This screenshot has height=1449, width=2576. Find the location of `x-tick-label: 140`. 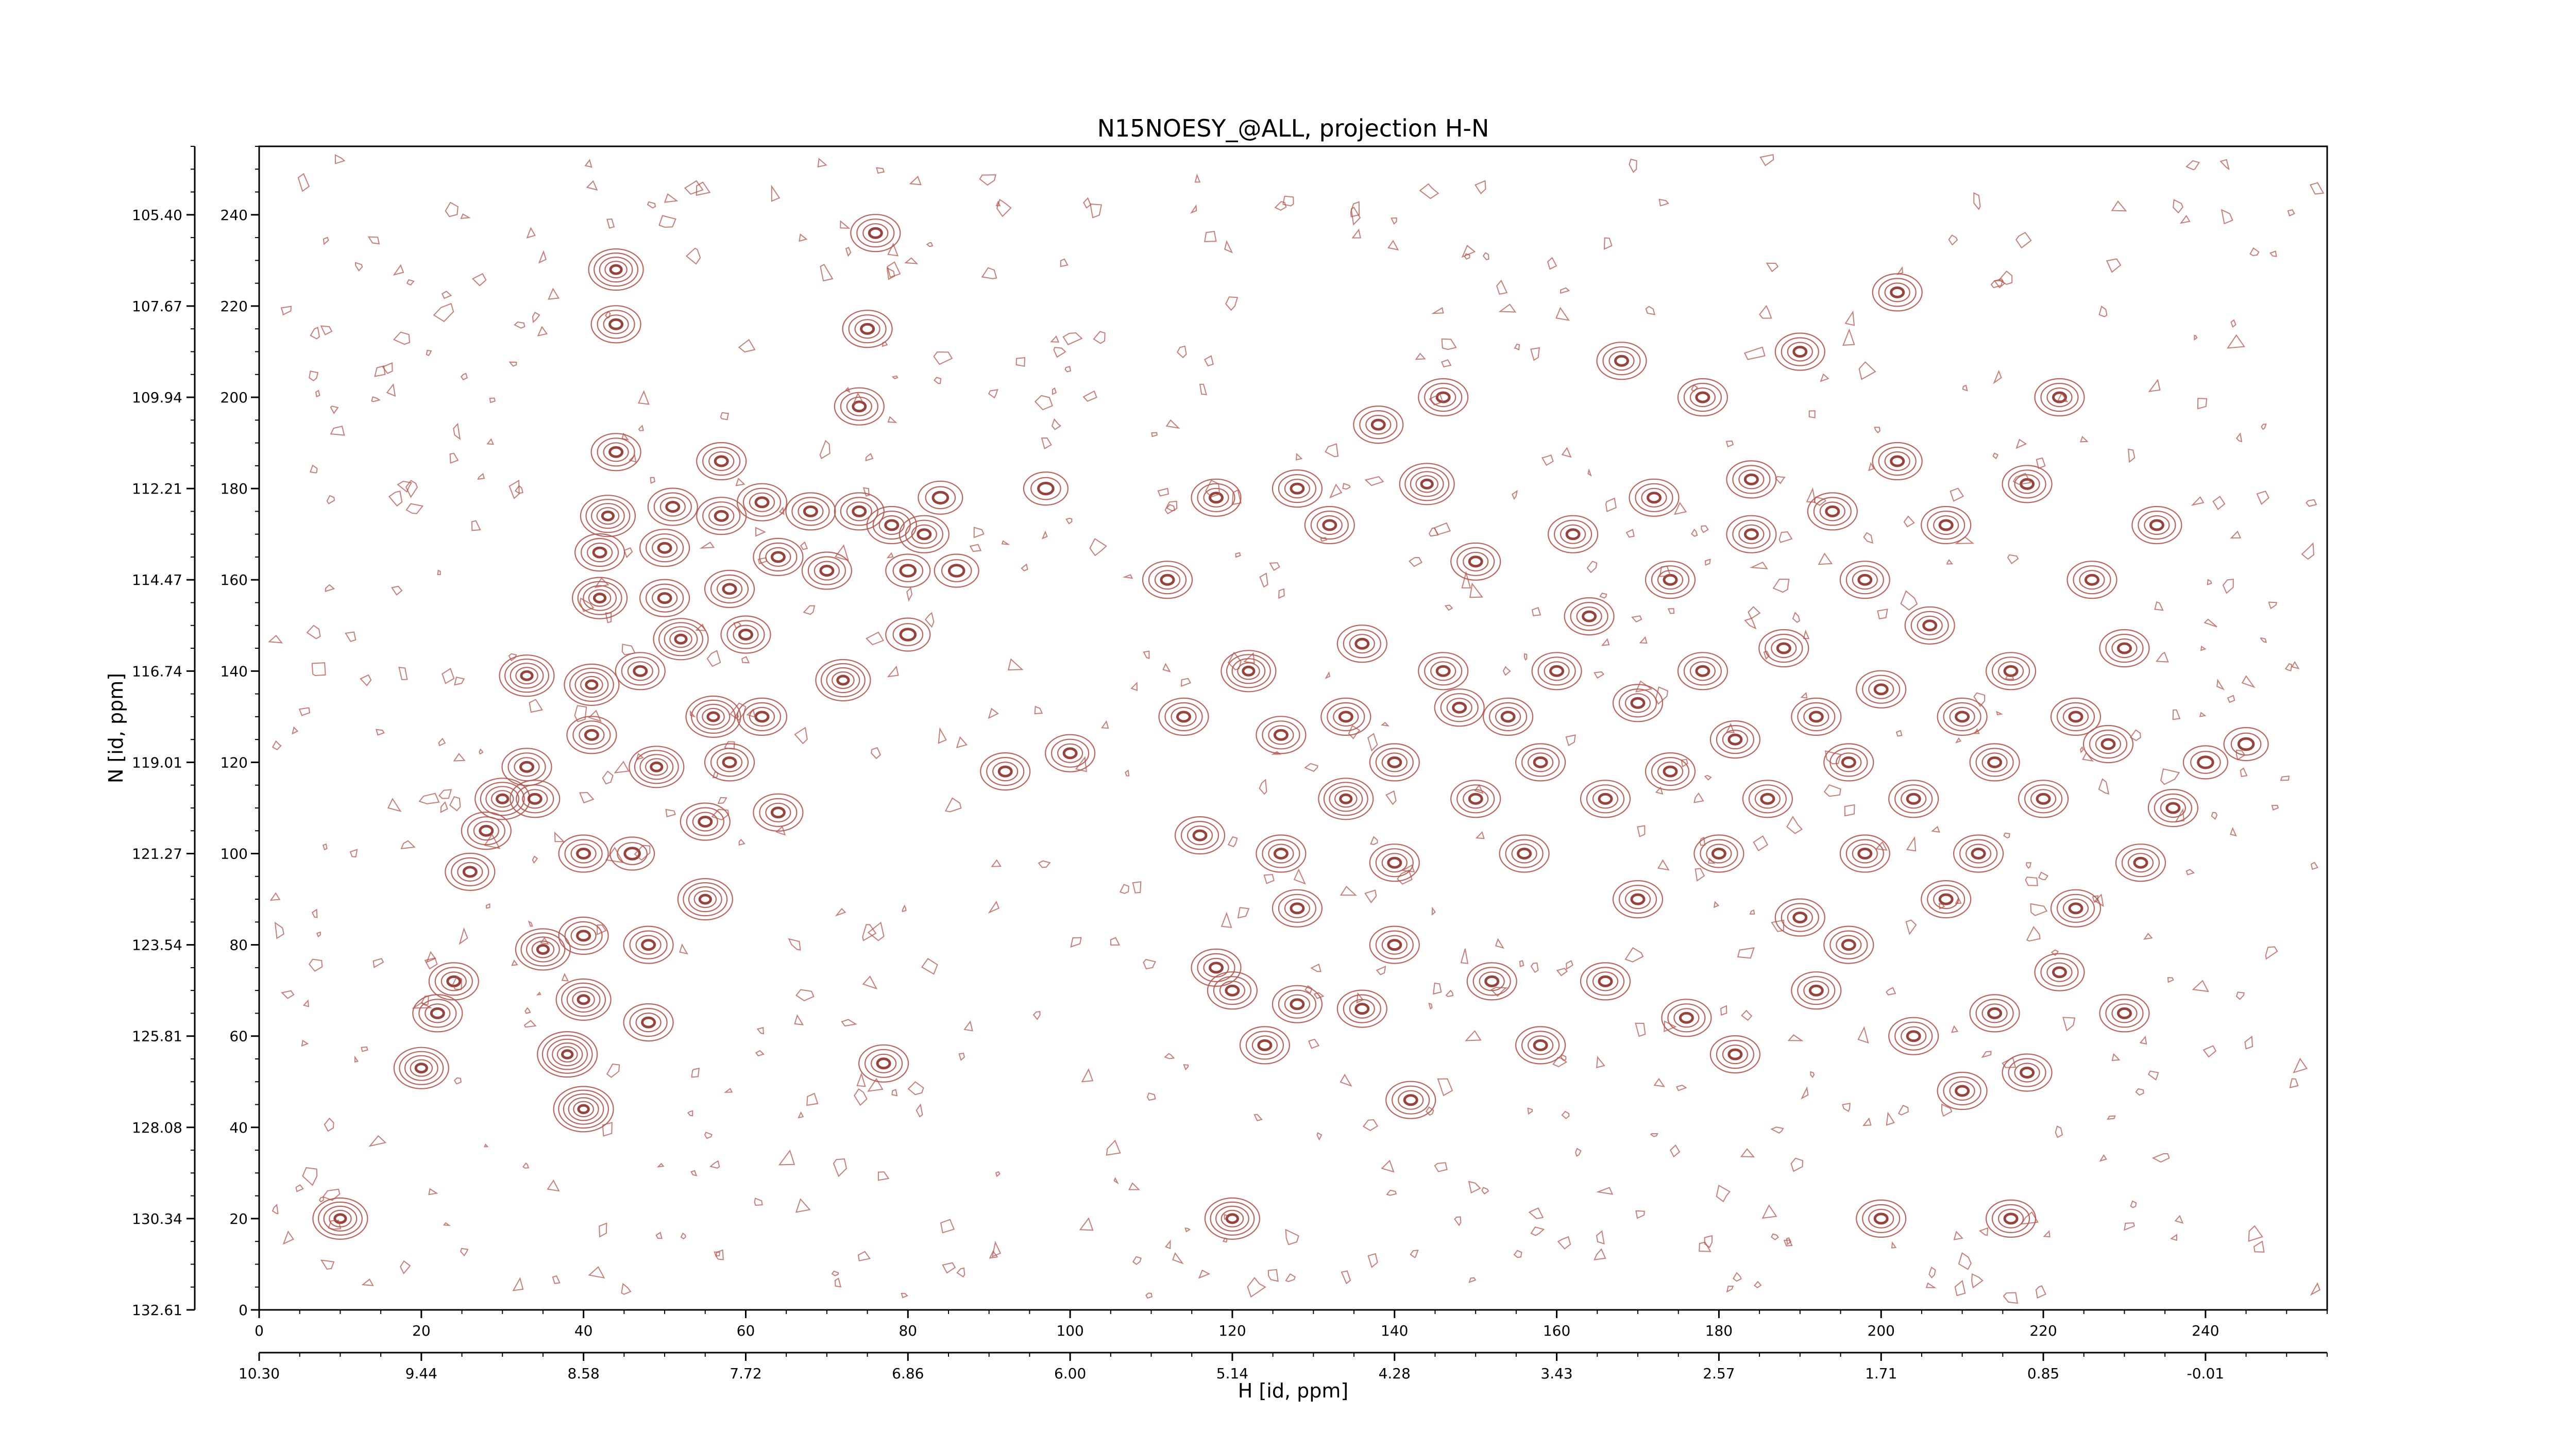

x-tick-label: 140 is located at coordinates (1394, 1330).